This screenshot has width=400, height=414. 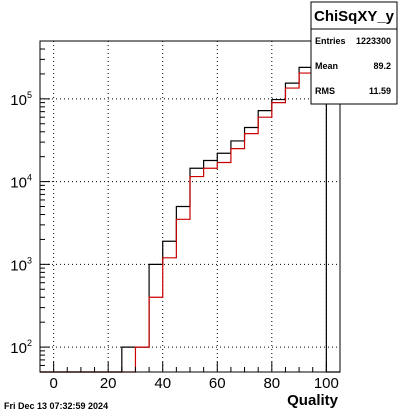 I want to click on x-tick-labels: 0 20 40 60 80 100, so click(x=193, y=383).